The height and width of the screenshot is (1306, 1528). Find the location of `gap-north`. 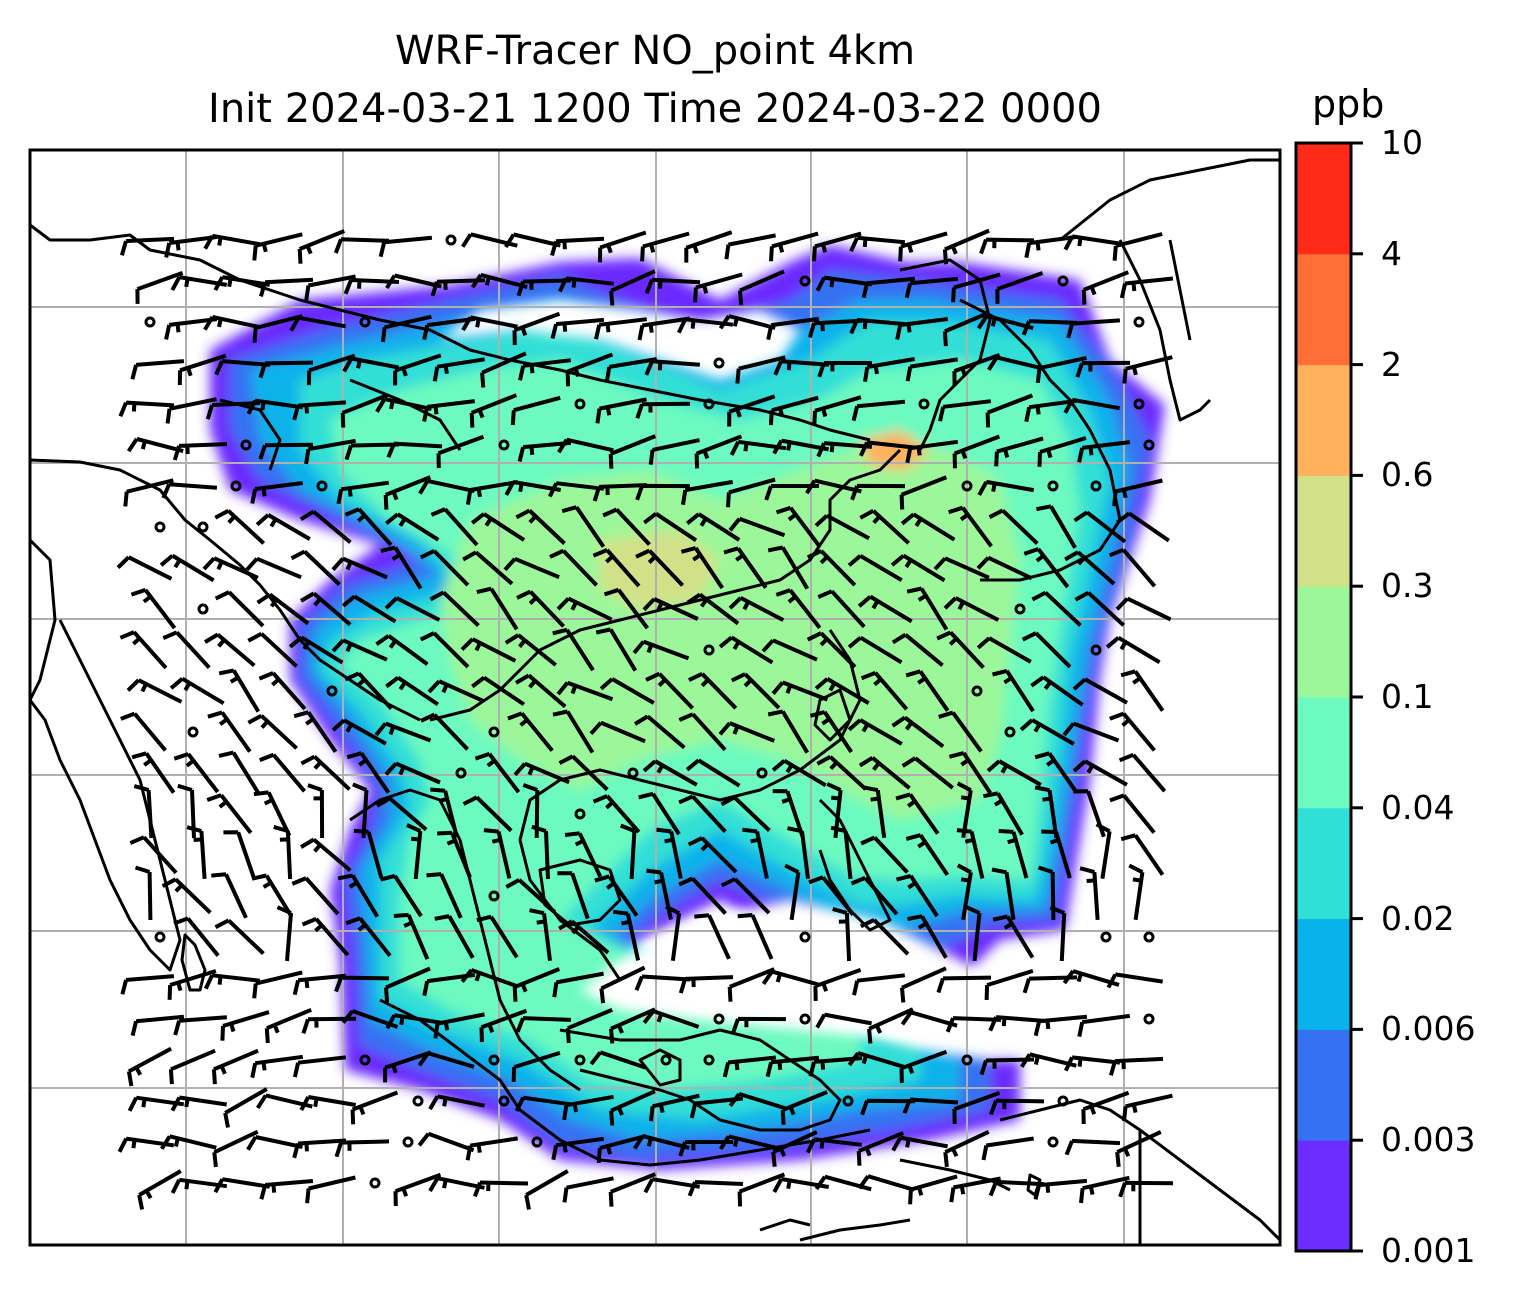

gap-north is located at coordinates (620, 340).